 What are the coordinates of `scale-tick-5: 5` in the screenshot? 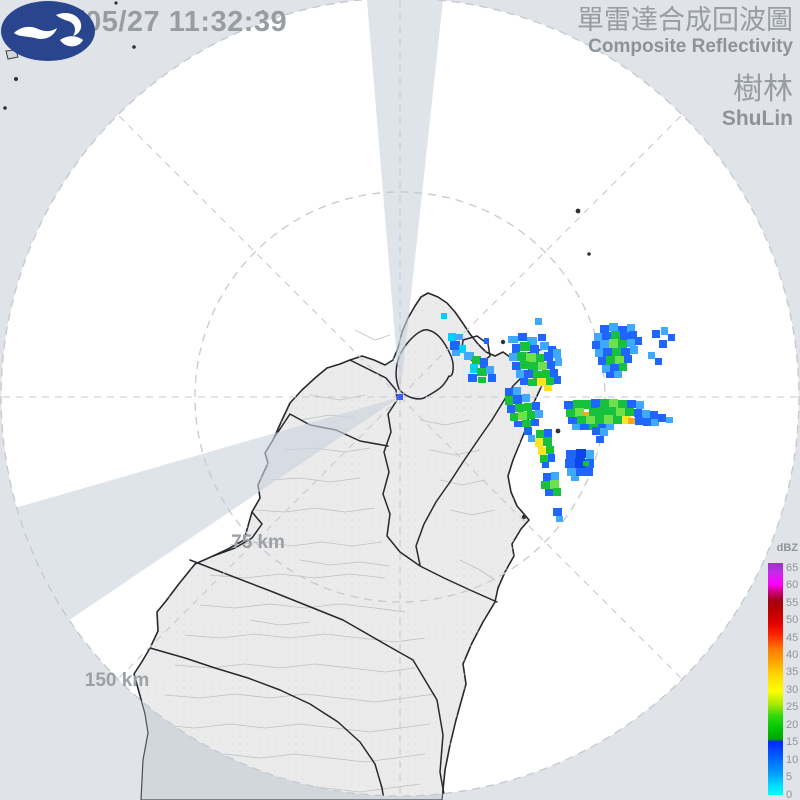 It's located at (789, 777).